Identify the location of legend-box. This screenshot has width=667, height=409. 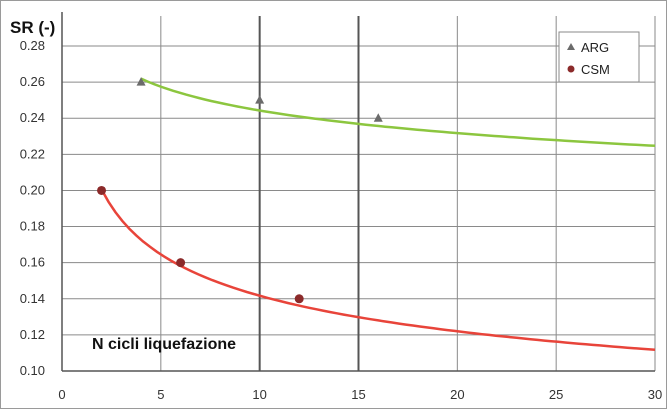
(599, 57).